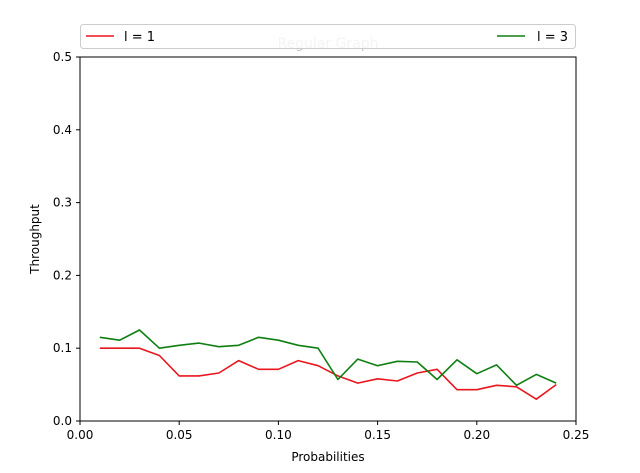 The height and width of the screenshot is (473, 640). Describe the element at coordinates (278, 435) in the screenshot. I see `x-tick-label: 0.10` at that location.